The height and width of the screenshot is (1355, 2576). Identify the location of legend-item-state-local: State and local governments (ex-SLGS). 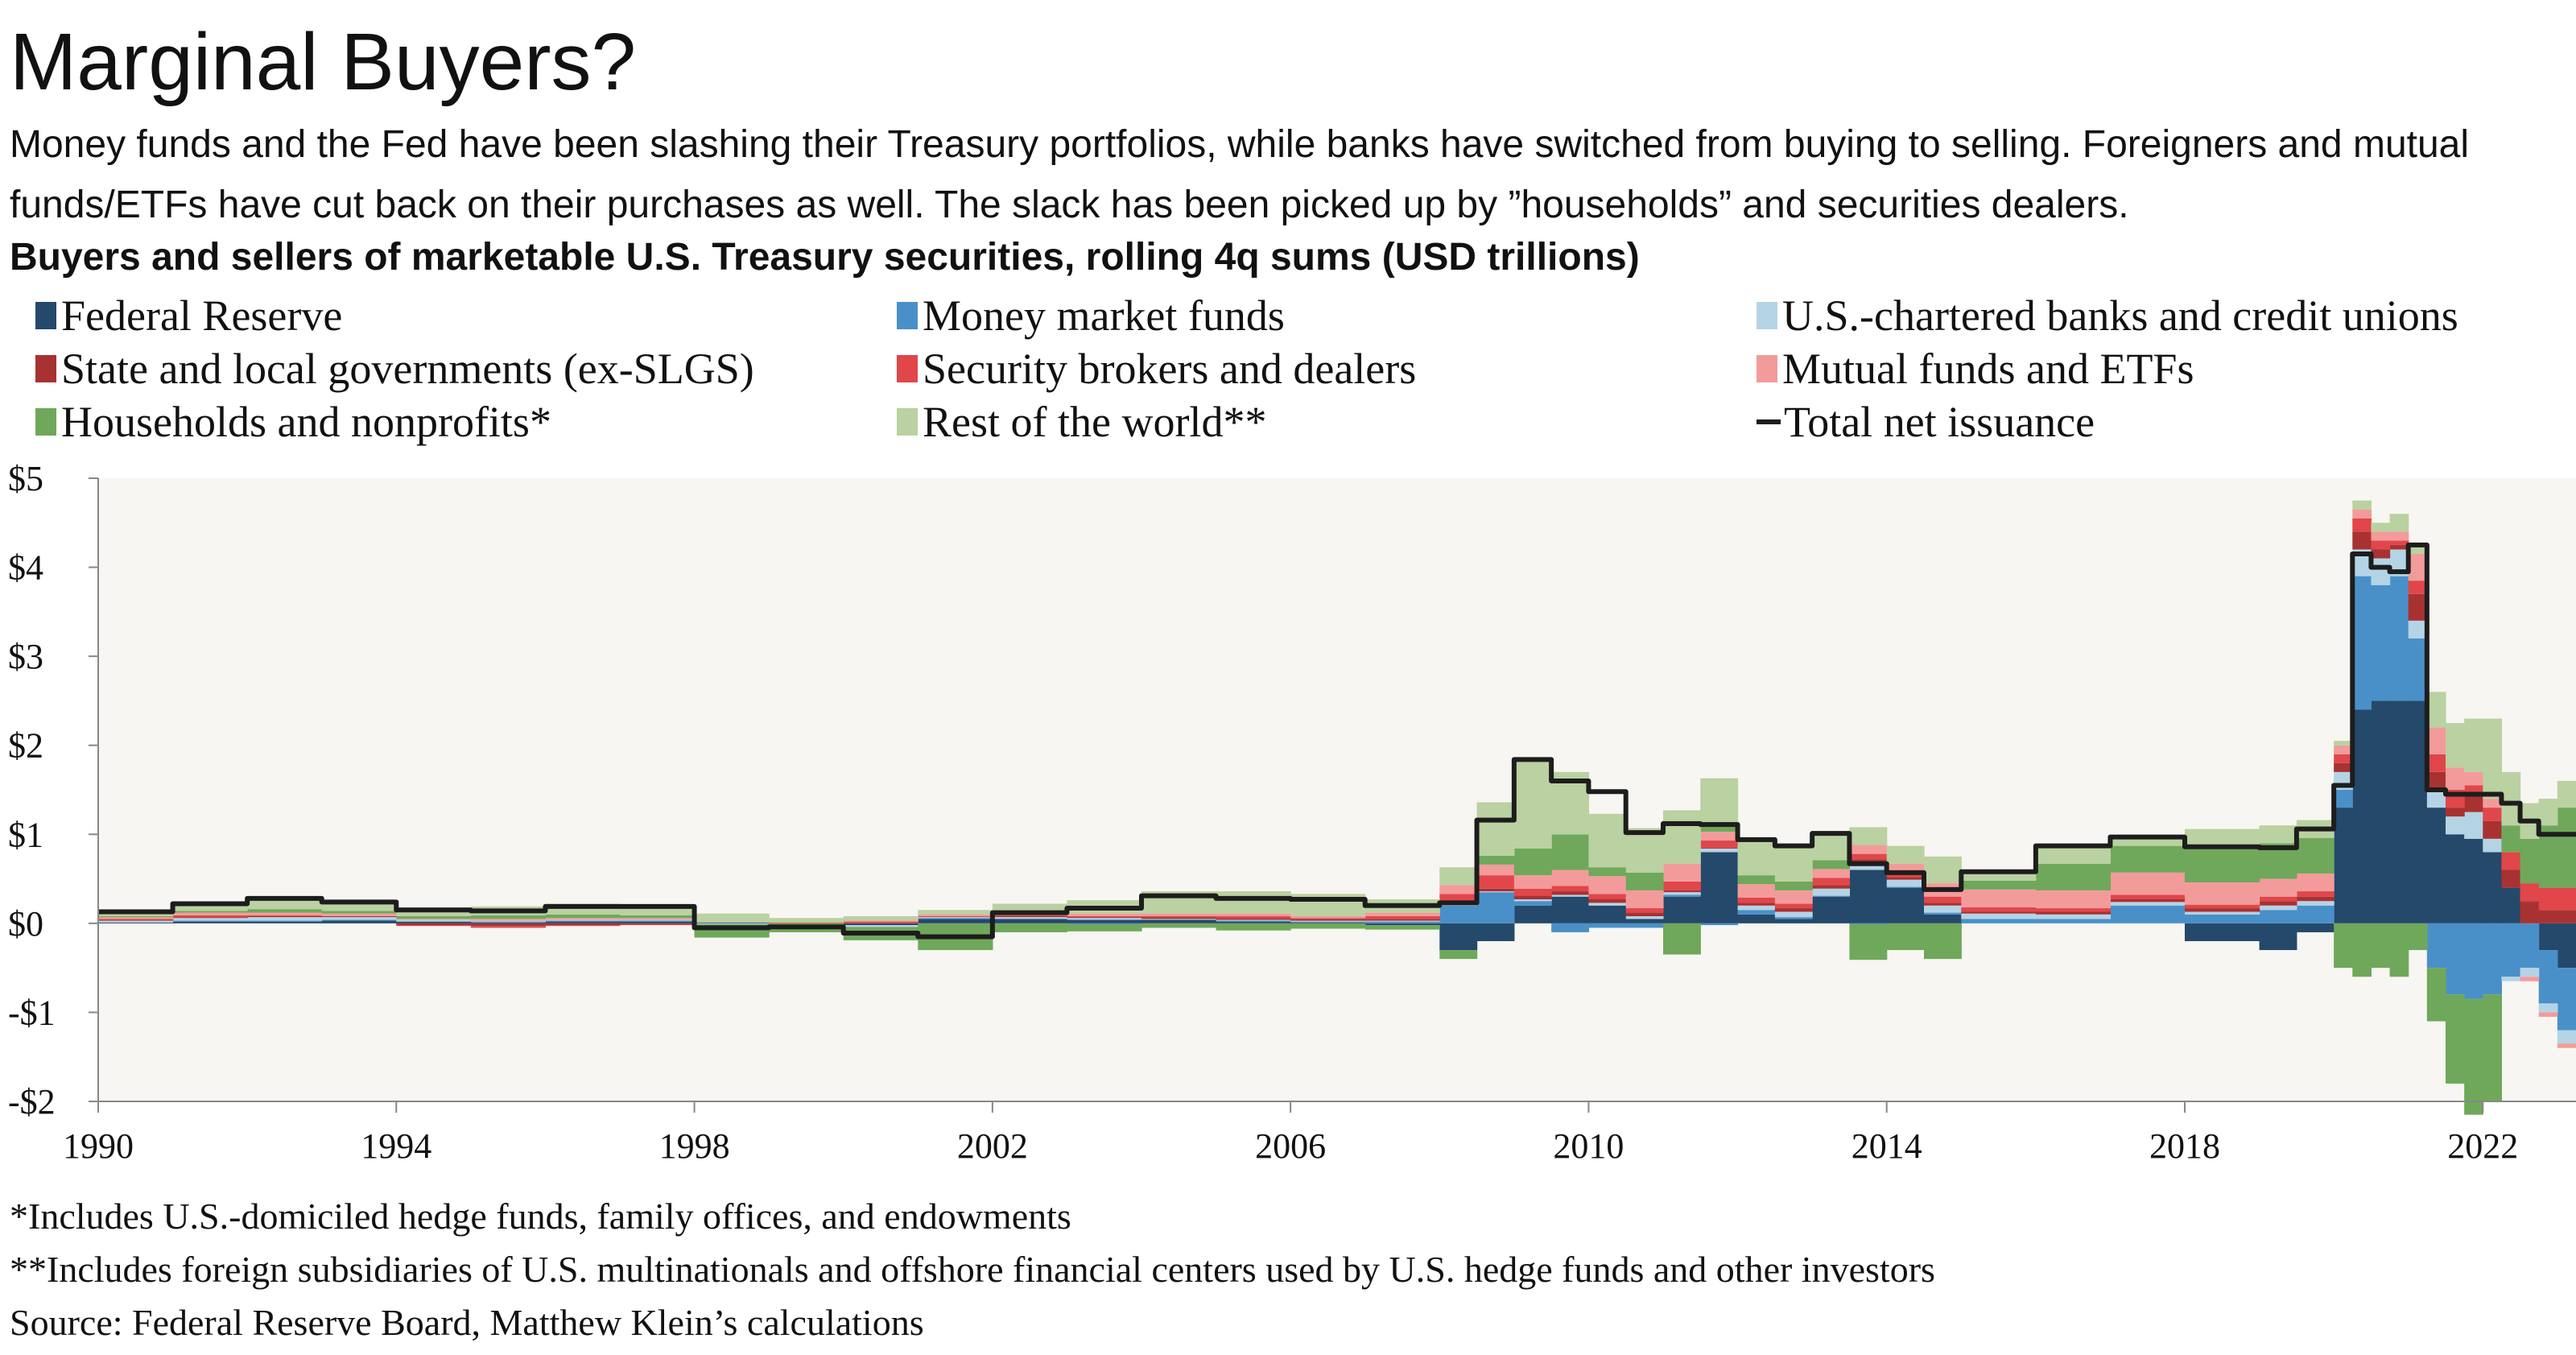
(394, 369).